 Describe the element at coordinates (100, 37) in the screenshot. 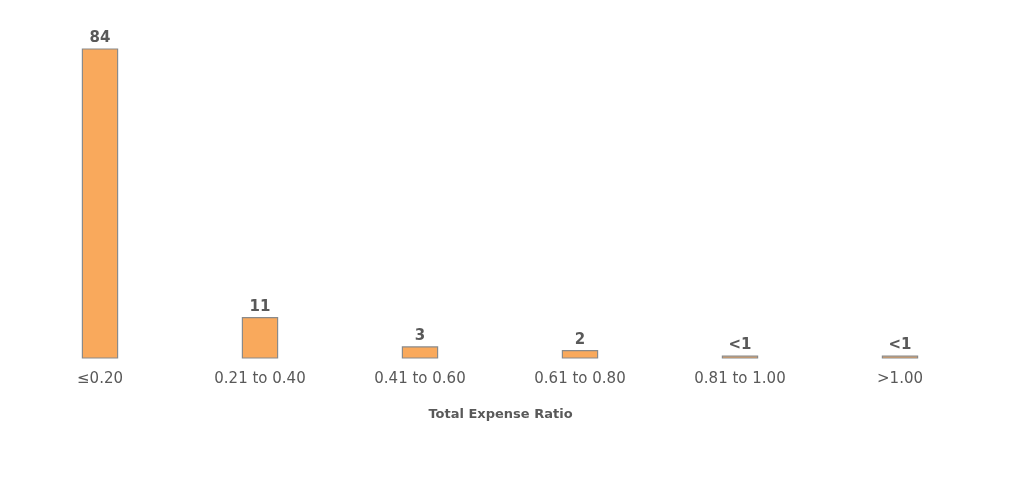

I see `data-label: 84` at that location.